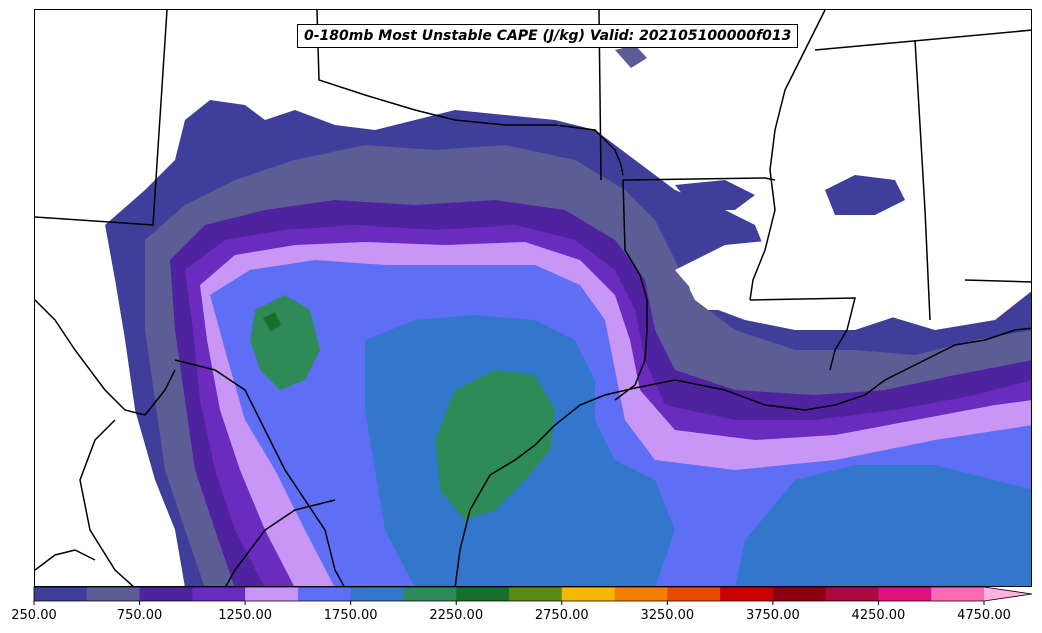 The image size is (1042, 633). What do you see at coordinates (922, 180) in the screenshot?
I see `boundary-ms-al` at bounding box center [922, 180].